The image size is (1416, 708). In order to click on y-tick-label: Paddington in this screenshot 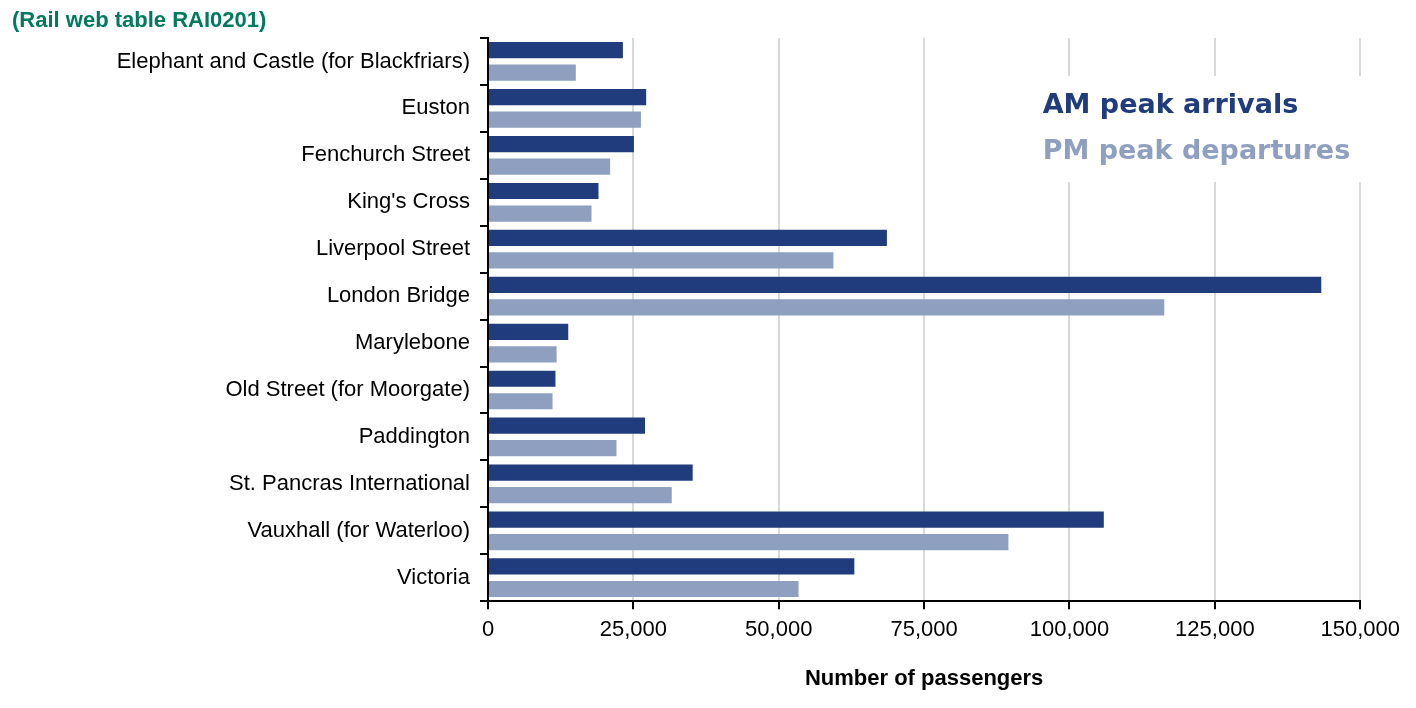, I will do `click(414, 435)`.